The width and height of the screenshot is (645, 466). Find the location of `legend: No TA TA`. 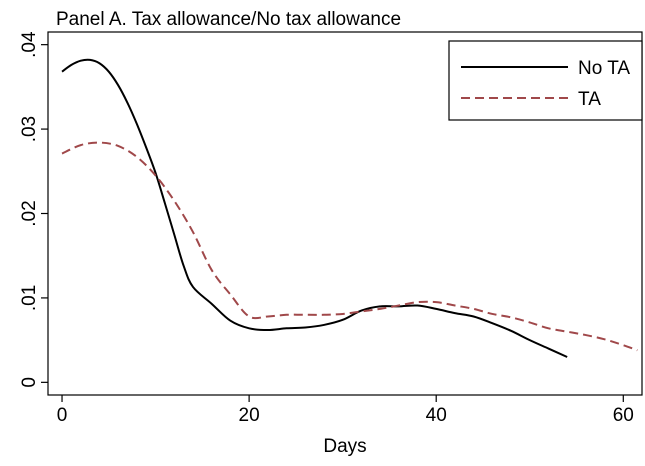

legend: No TA TA is located at coordinates (545, 80).